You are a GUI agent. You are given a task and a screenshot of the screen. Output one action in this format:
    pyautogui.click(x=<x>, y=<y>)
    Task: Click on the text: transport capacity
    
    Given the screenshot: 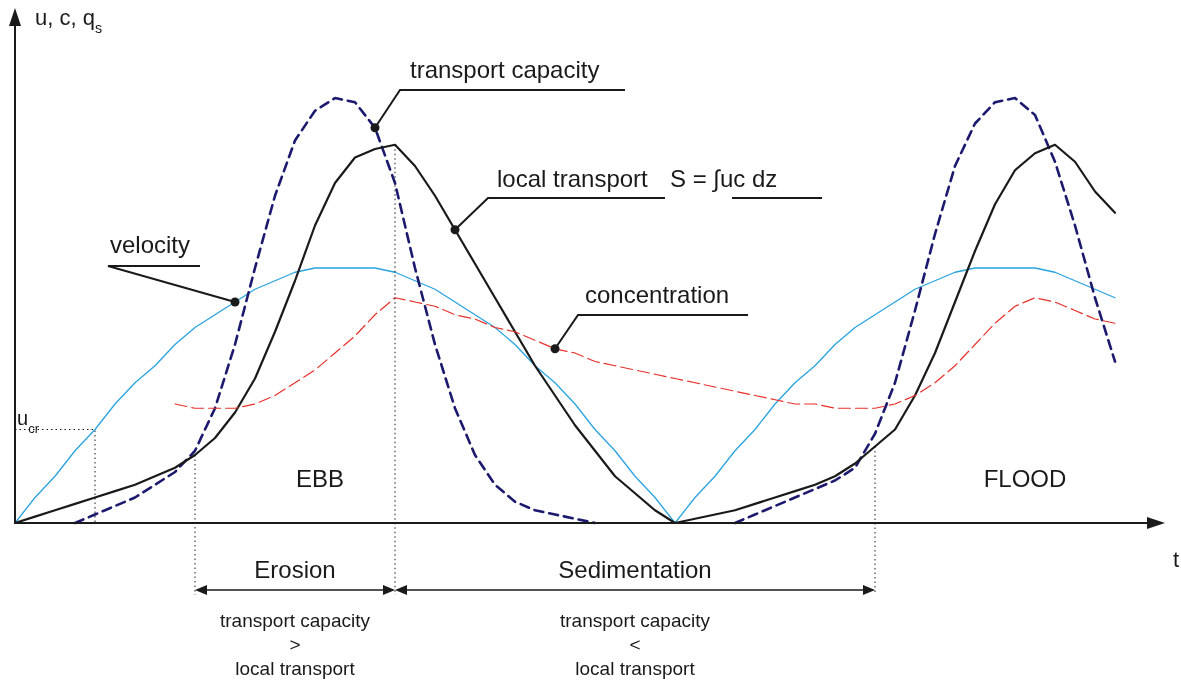 What is the action you would take?
    pyautogui.click(x=505, y=69)
    